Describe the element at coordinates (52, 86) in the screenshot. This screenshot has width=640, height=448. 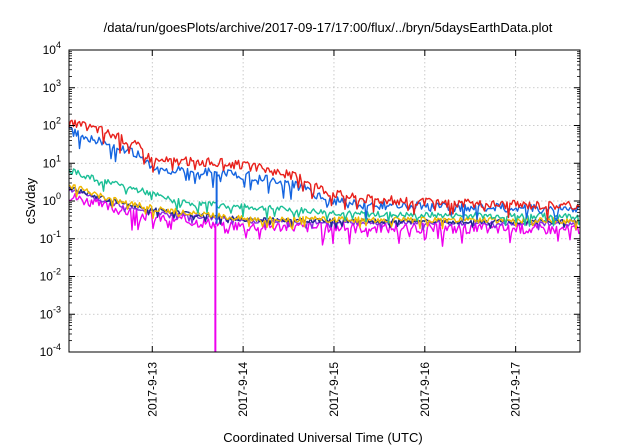
I see `y-tick-label: 10³` at that location.